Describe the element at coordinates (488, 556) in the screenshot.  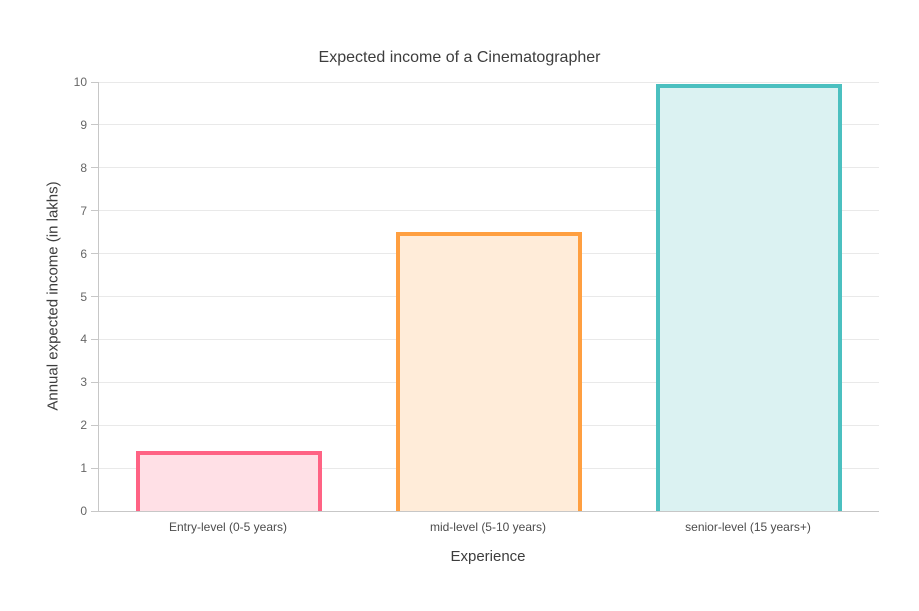
I see `x-axis-title: Experience` at that location.